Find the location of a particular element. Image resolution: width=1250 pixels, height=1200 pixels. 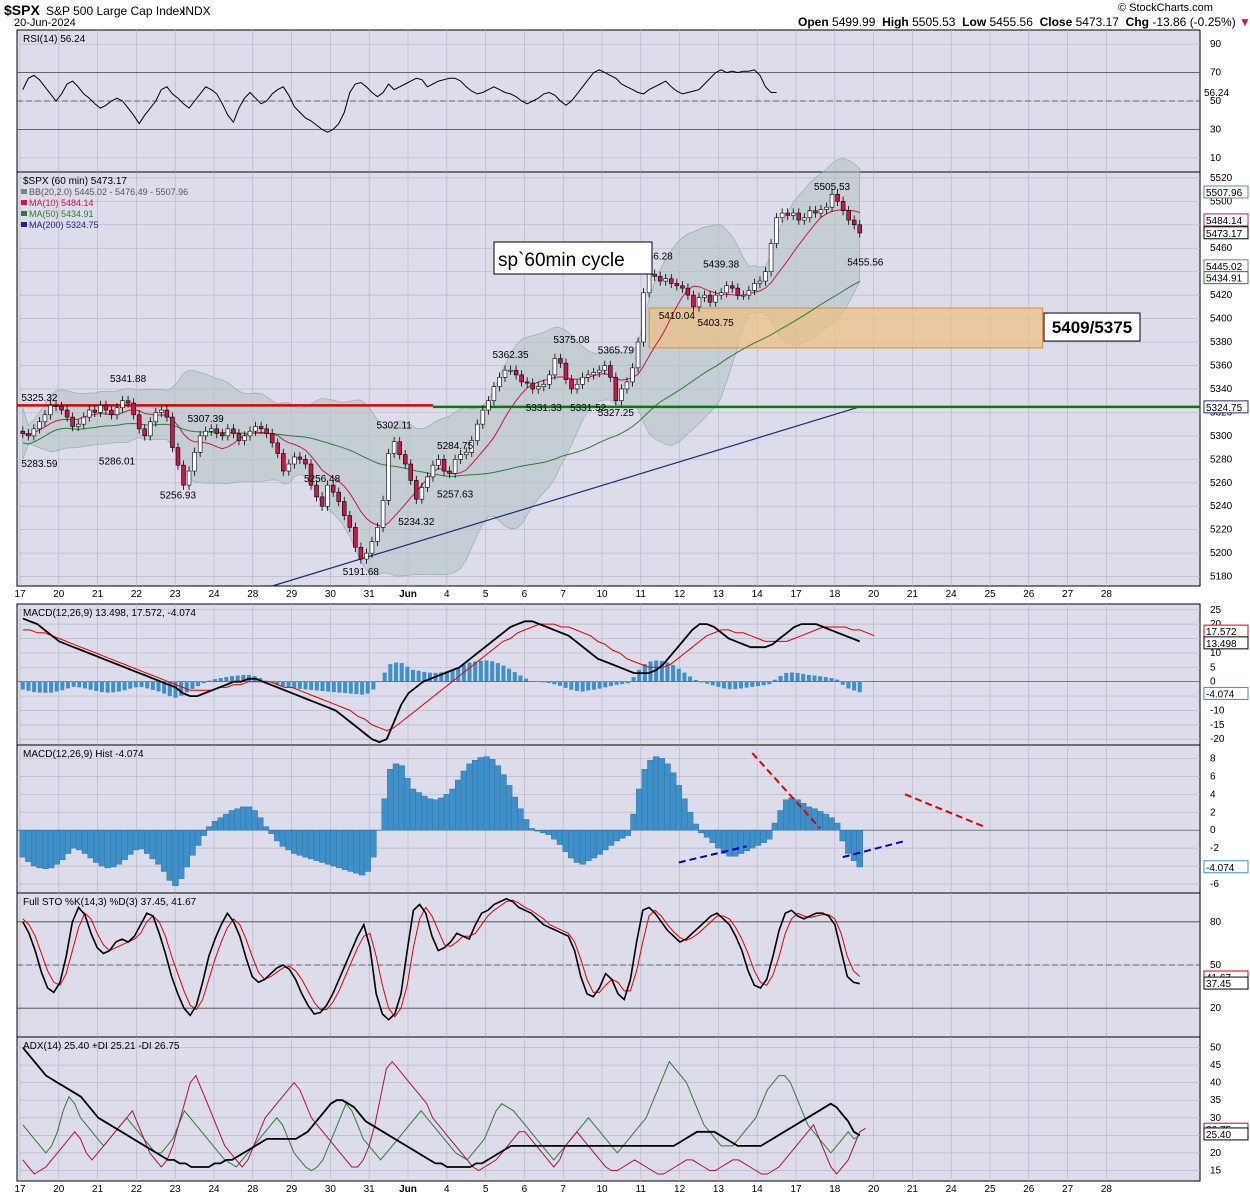

exchange-label: INDX is located at coordinates (196, 11).